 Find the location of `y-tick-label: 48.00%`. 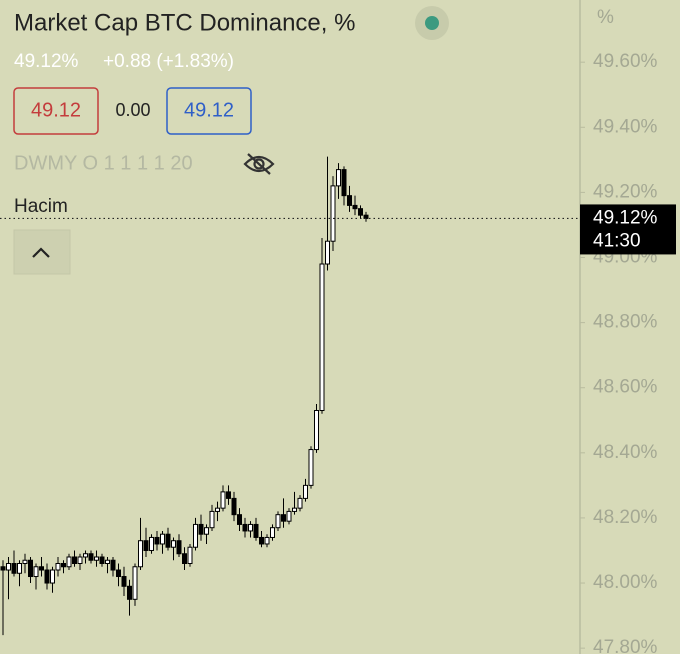

y-tick-label: 48.00% is located at coordinates (625, 582).